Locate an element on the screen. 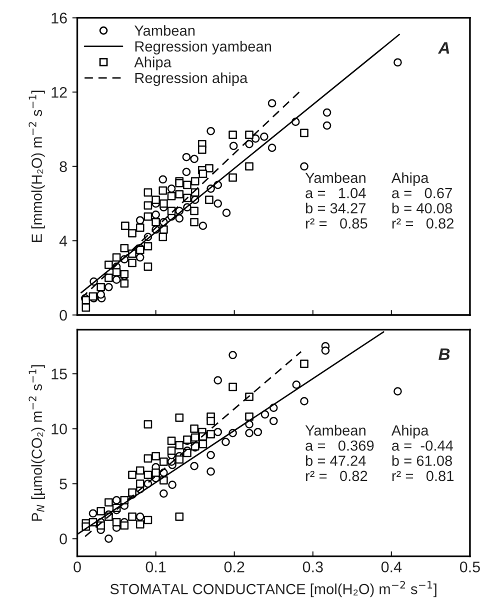  x-tick-label: 0.3 is located at coordinates (312, 567).